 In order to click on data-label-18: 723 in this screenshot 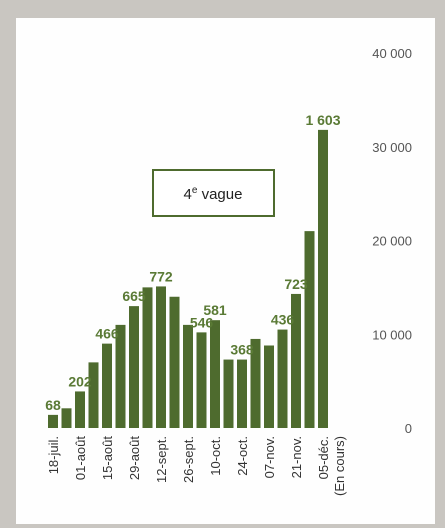, I will do `click(296, 284)`.